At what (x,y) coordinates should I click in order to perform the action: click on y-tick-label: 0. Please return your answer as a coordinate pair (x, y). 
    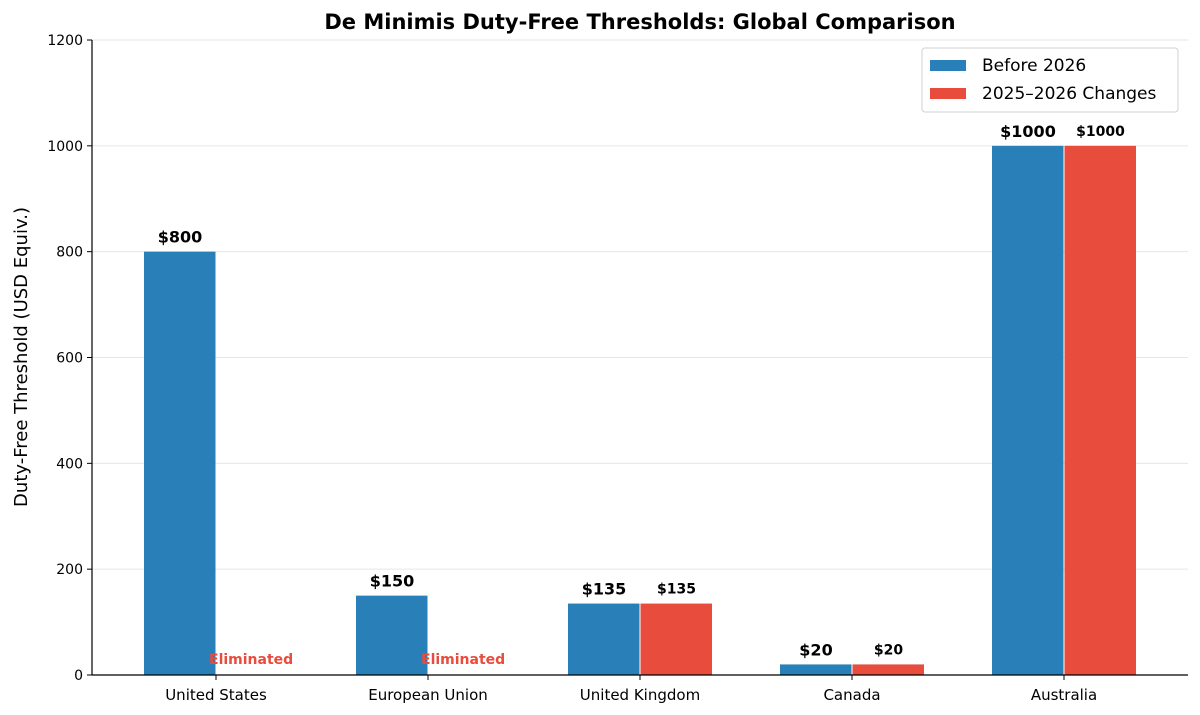
    Looking at the image, I should click on (78, 676).